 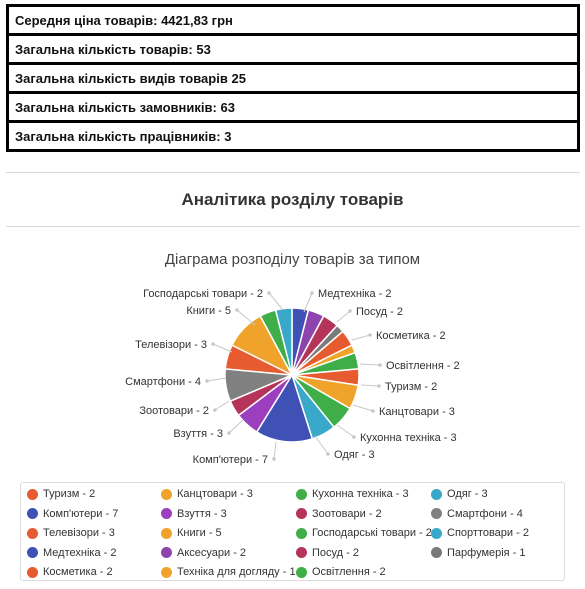 What do you see at coordinates (349, 572) in the screenshot?
I see `legend-label: Освітлення - 2` at bounding box center [349, 572].